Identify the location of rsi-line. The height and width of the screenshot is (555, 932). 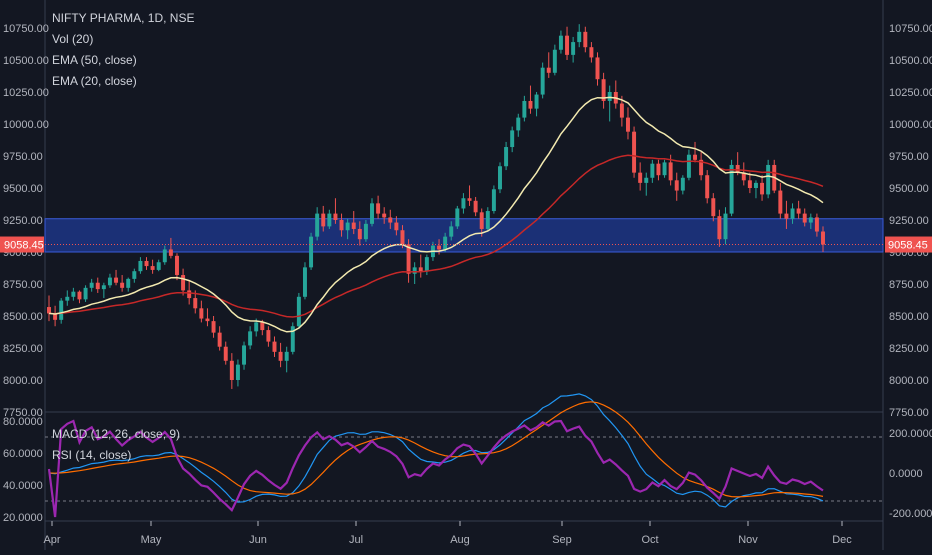
(435, 468).